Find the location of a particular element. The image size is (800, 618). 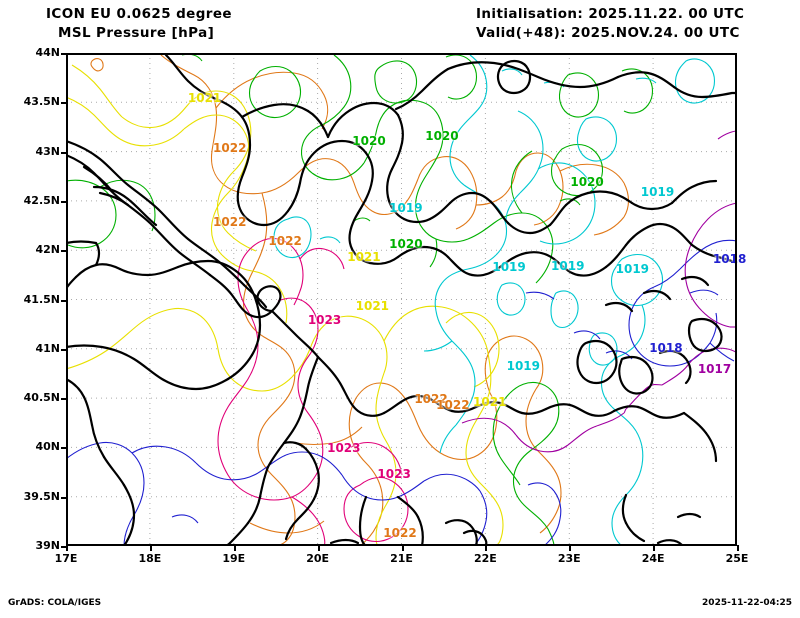

y-axis-tick-label: 41N is located at coordinates (47, 348).